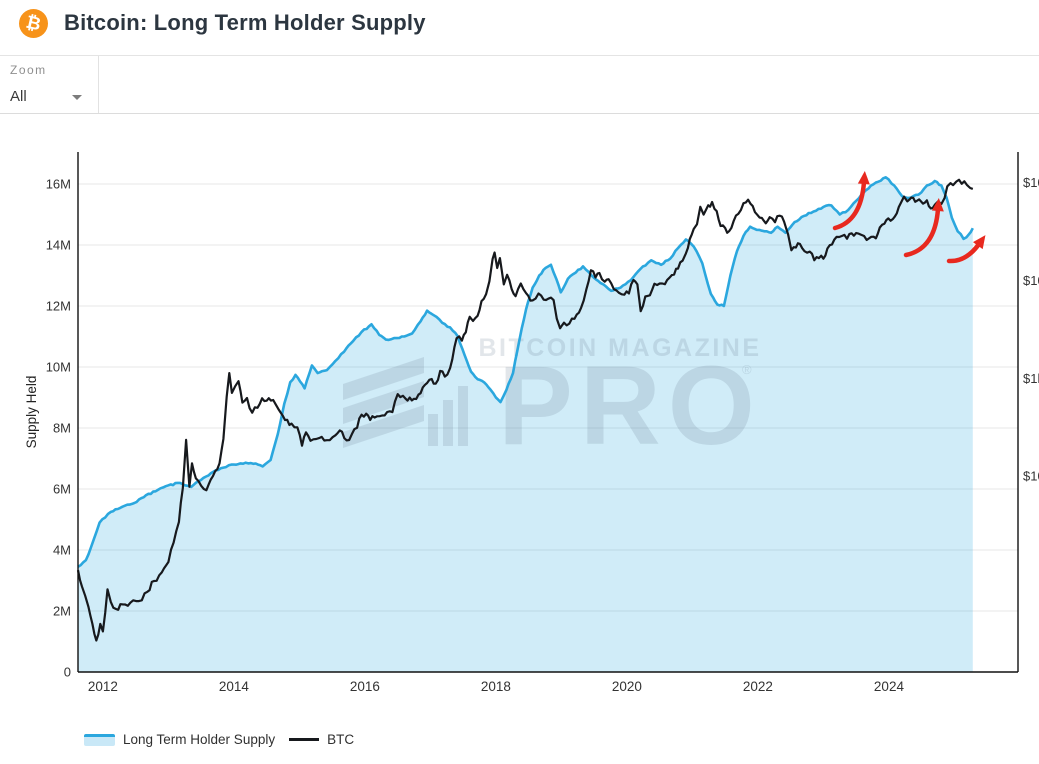 This screenshot has width=1039, height=764. Describe the element at coordinates (1031, 280) in the screenshot. I see `right-axis-tick-label: $10k` at that location.